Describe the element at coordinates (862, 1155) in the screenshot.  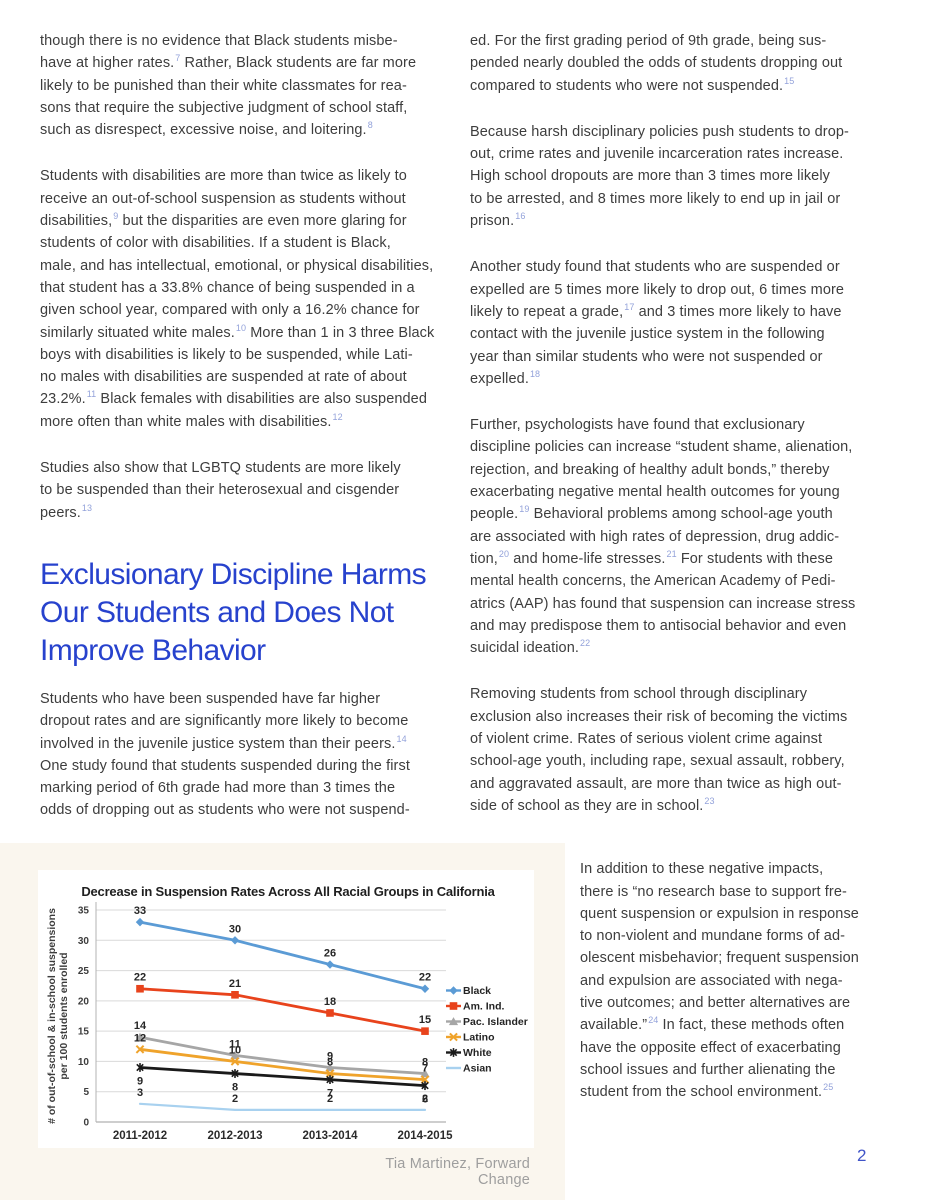
I see `page-number: 2` at that location.